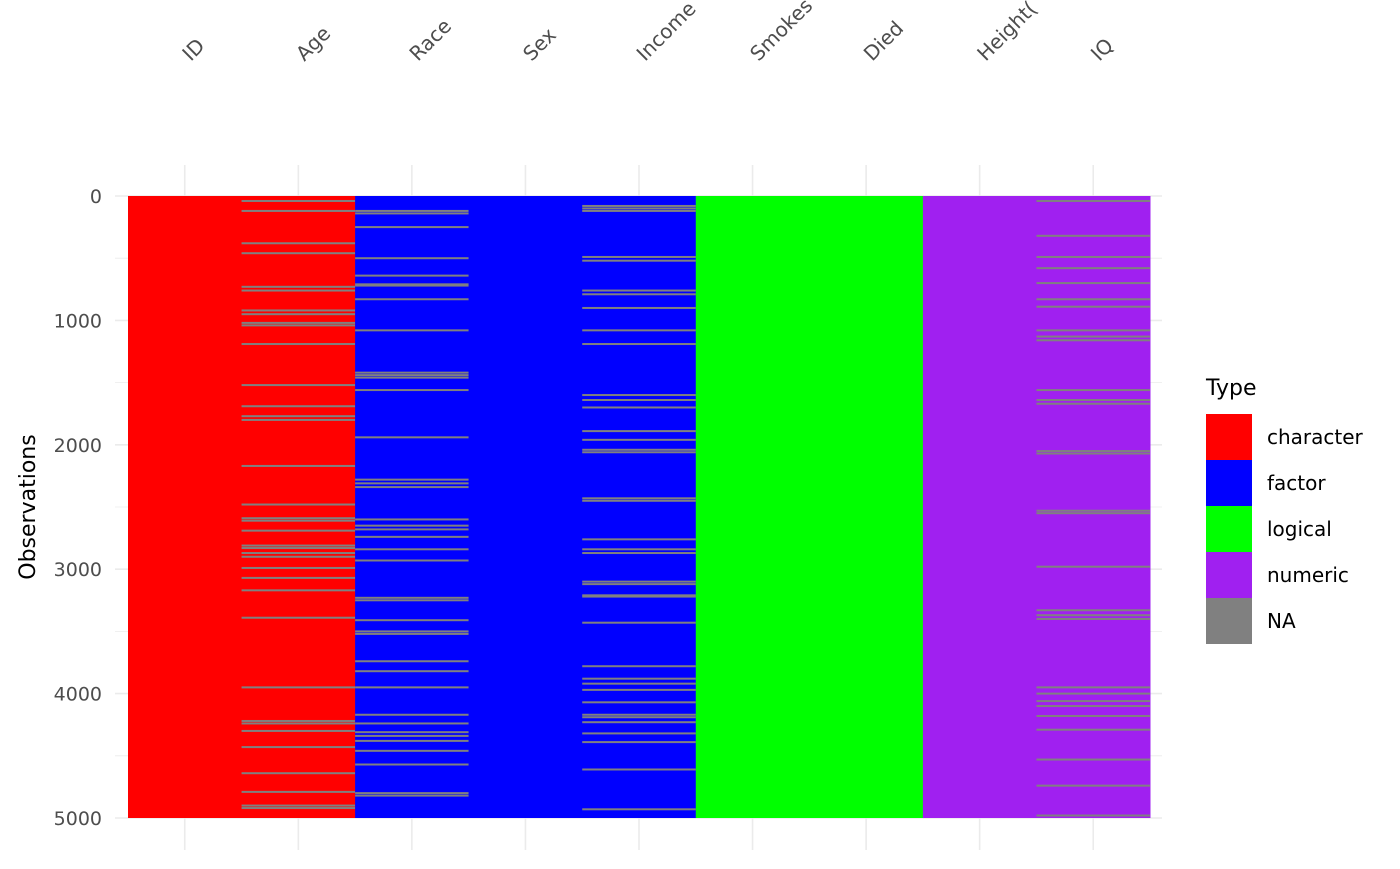  I want to click on column-id, so click(185, 507).